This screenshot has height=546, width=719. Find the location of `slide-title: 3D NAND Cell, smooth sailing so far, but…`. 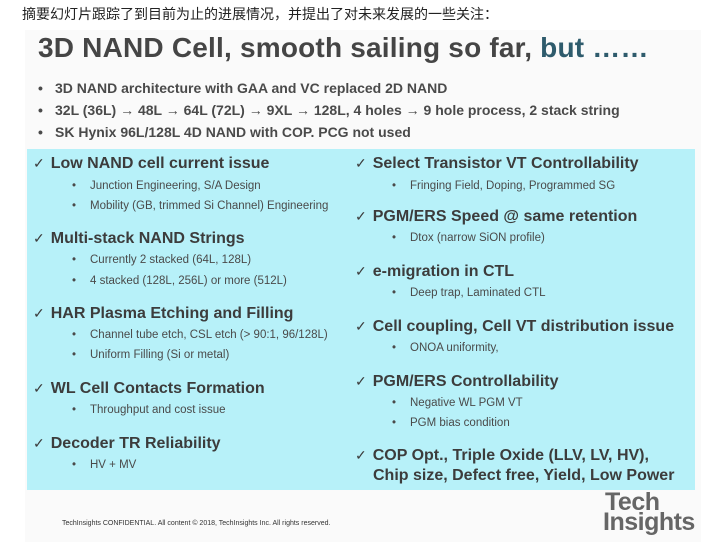

slide-title: 3D NAND Cell, smooth sailing so far, but… is located at coordinates (343, 48).